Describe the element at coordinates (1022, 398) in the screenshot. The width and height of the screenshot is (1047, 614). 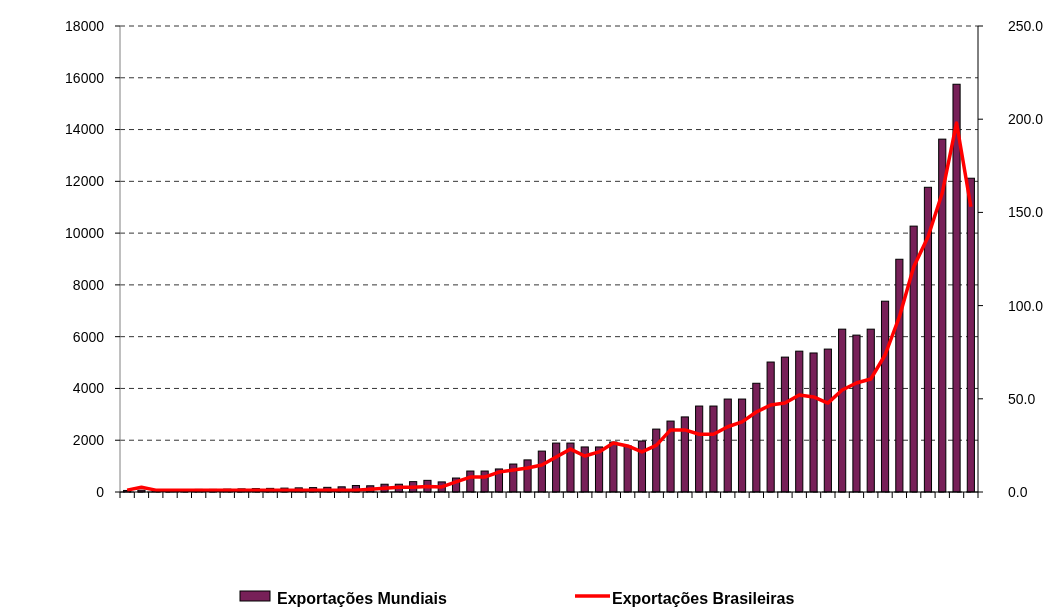
I see `y2-tick-label: 50.0` at that location.